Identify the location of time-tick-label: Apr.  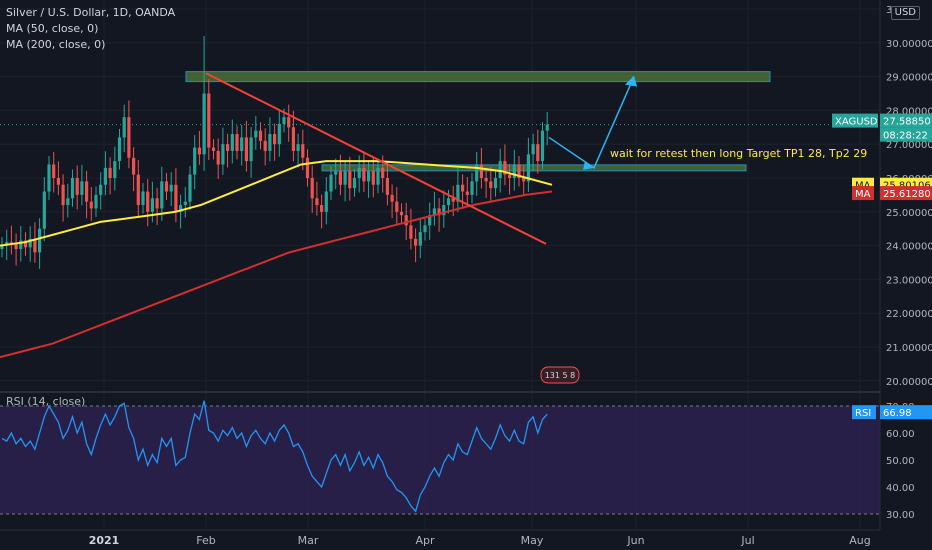
(425, 540).